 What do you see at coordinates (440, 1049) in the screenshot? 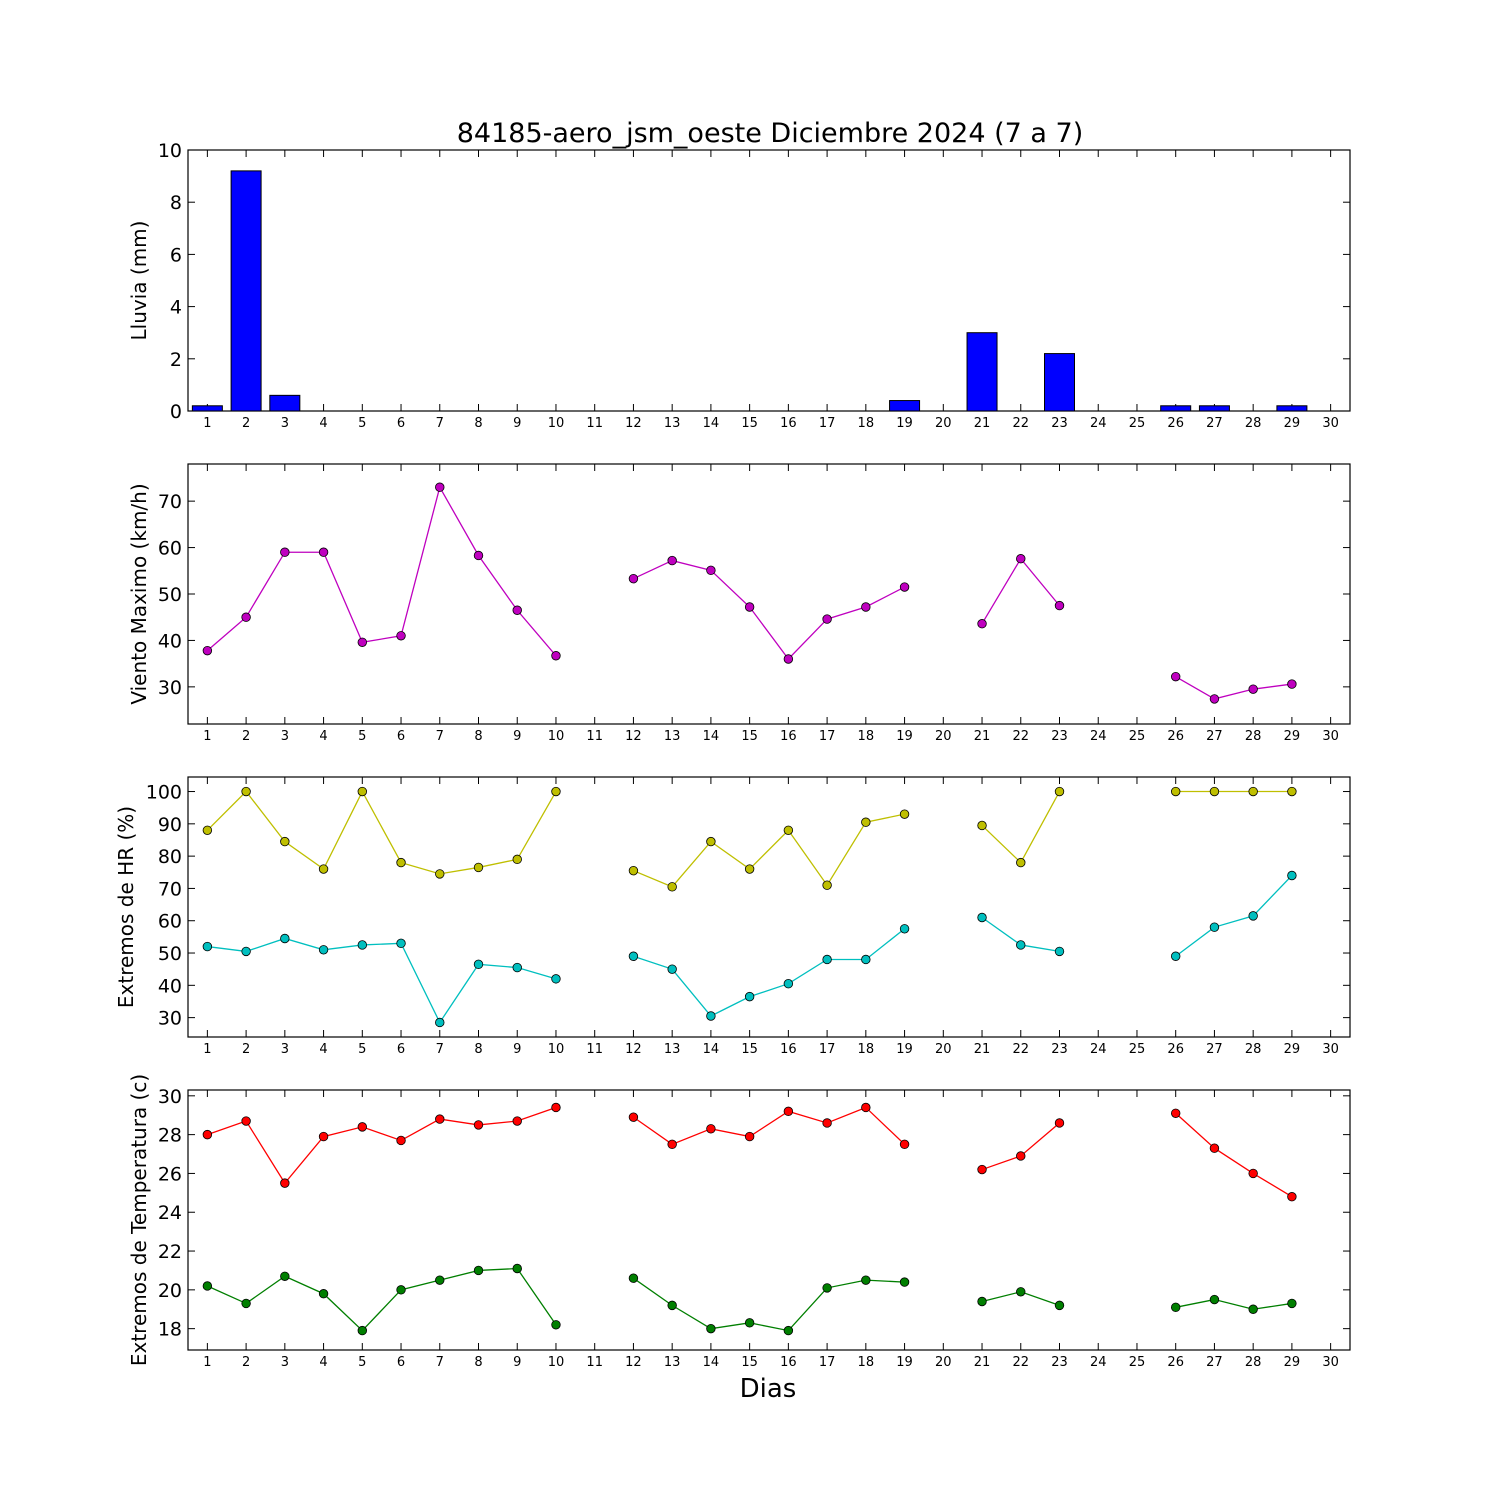
I see `x-tick-label: 7` at bounding box center [440, 1049].